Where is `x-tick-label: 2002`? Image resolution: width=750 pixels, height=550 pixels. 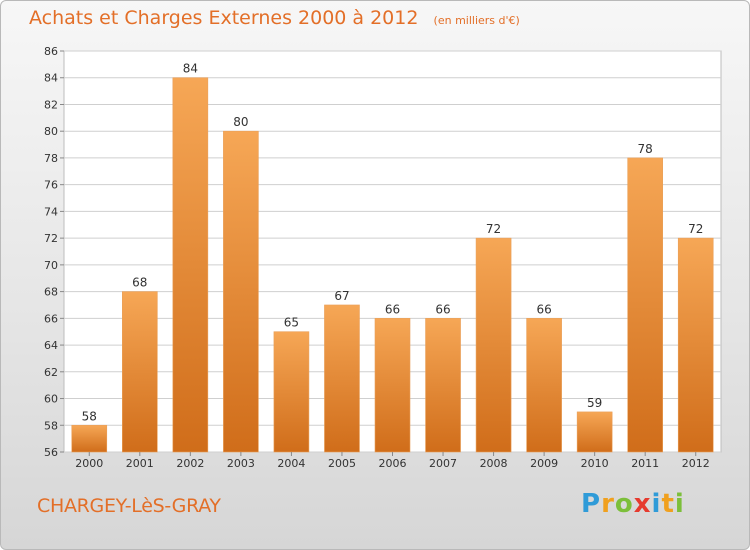
x-tick-label: 2002 is located at coordinates (190, 463).